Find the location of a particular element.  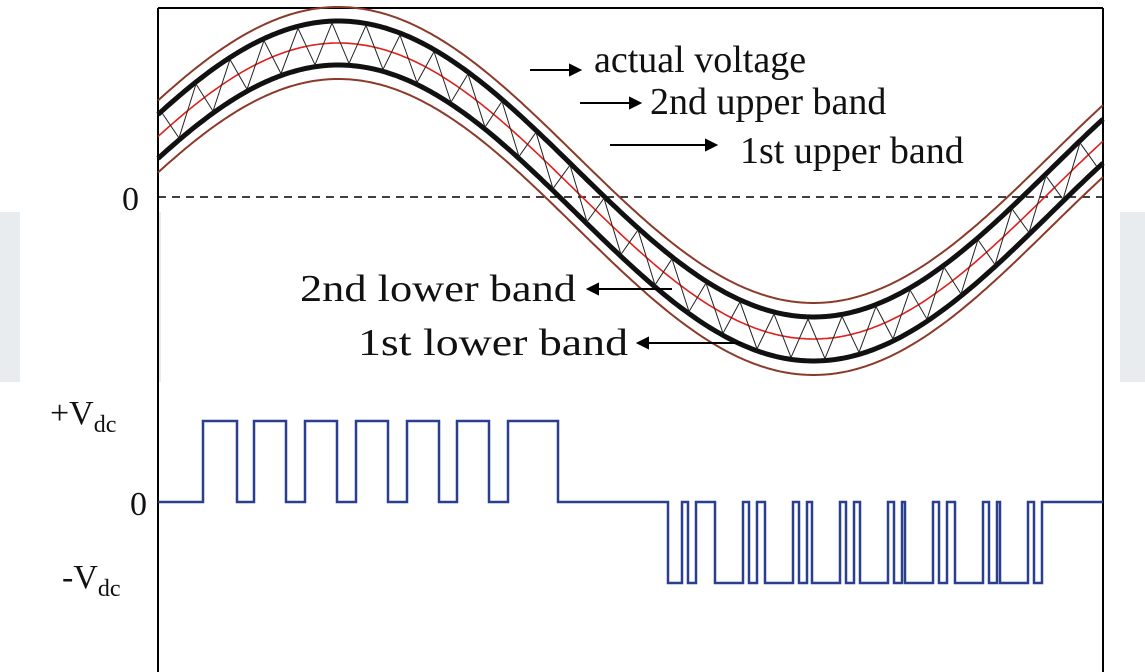

axis-zero-bottom: 0 is located at coordinates (138, 504).